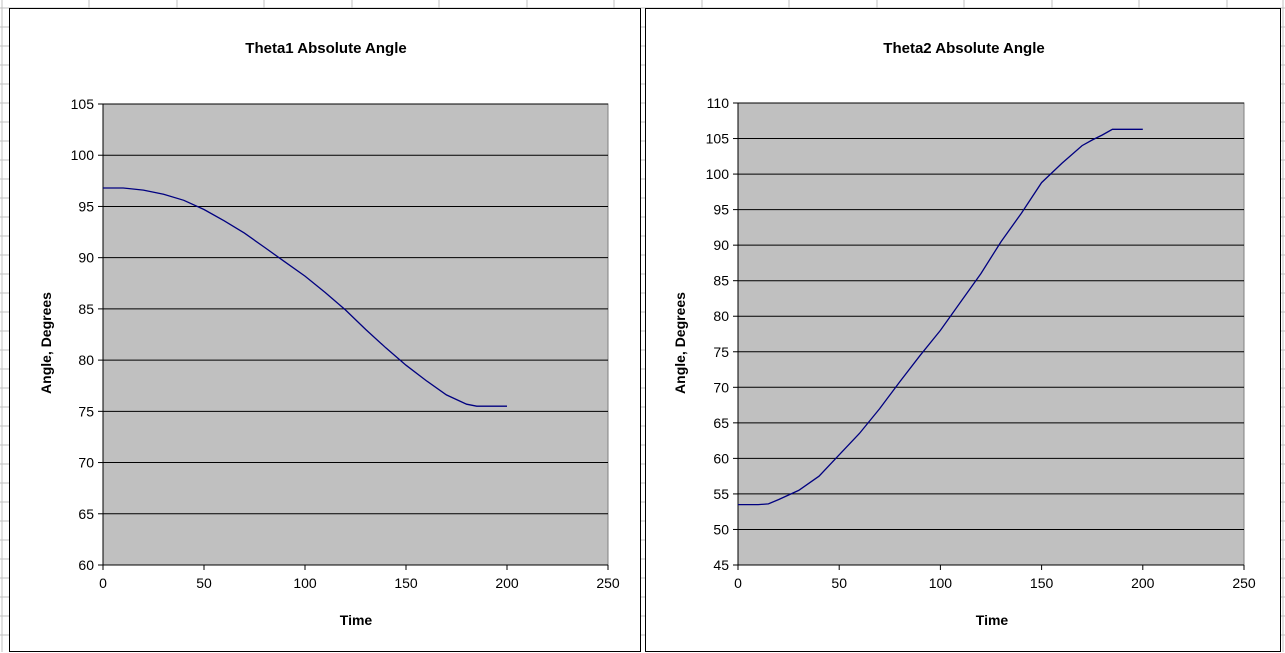 Image resolution: width=1285 pixels, height=653 pixels. Describe the element at coordinates (721, 494) in the screenshot. I see `y-tick-label: 55` at that location.